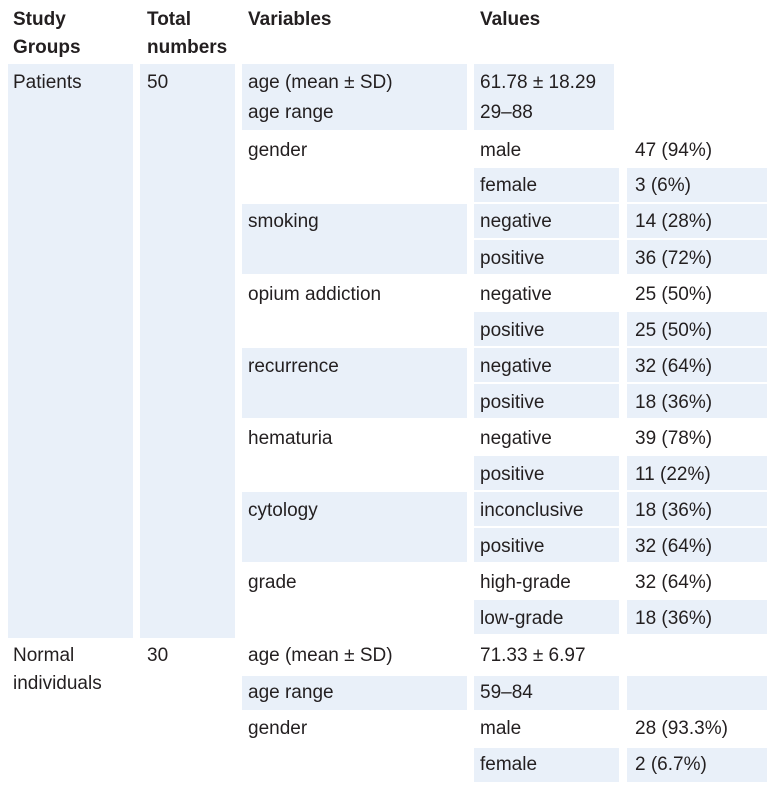 The width and height of the screenshot is (773, 800). What do you see at coordinates (509, 185) in the screenshot?
I see `gender-female-category: female` at bounding box center [509, 185].